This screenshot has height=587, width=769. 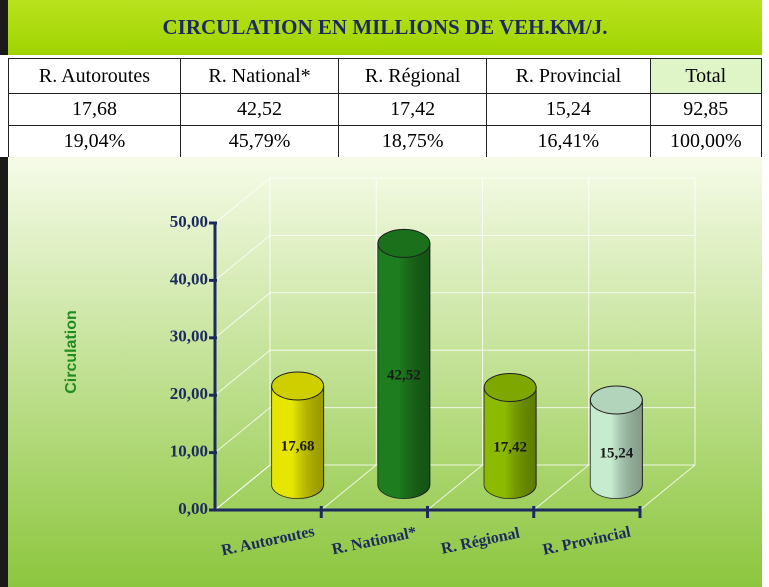 I want to click on value-label: 17,42, so click(x=510, y=447).